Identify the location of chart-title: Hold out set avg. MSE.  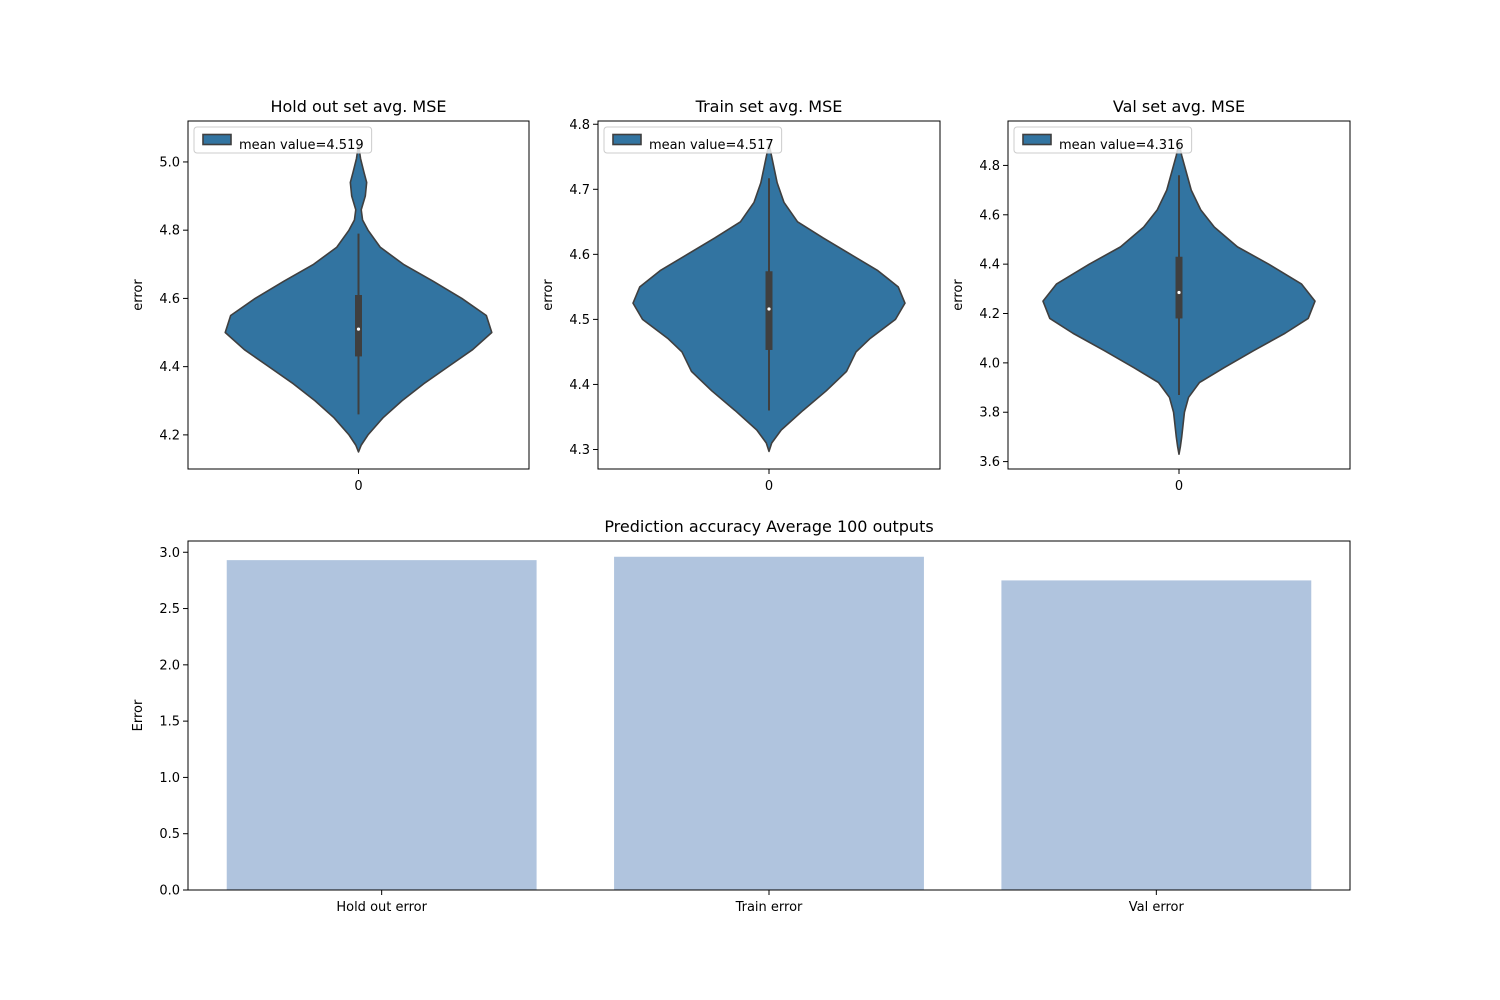
(358, 106).